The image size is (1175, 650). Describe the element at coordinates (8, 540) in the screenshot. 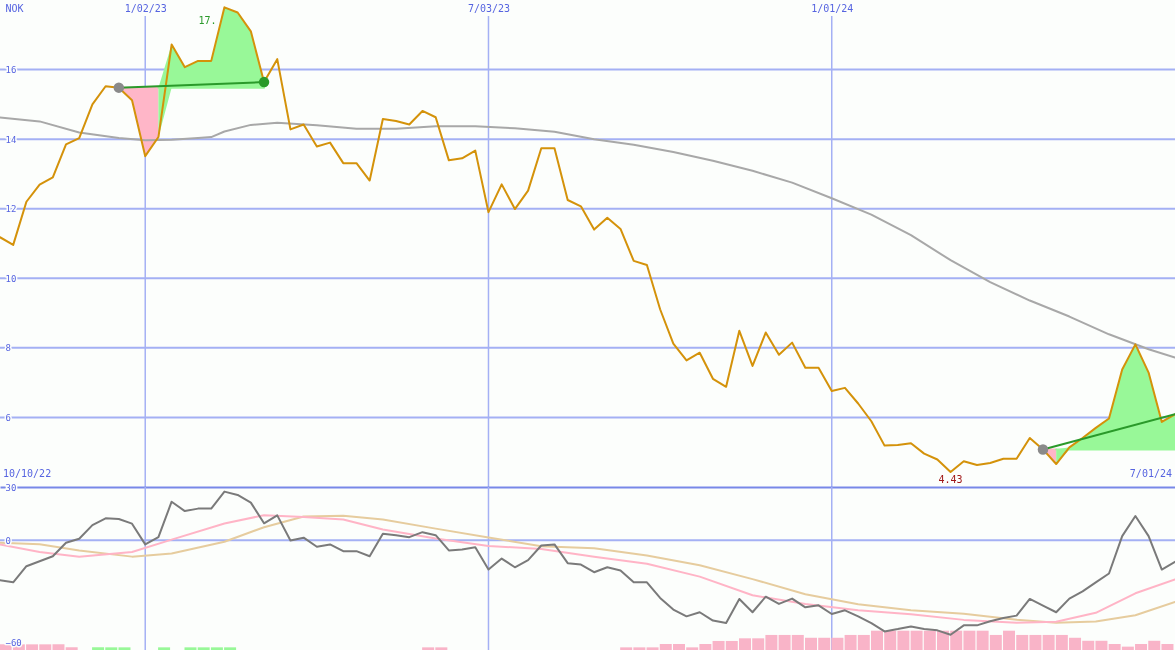

I see `y-tick-label: 0` at that location.